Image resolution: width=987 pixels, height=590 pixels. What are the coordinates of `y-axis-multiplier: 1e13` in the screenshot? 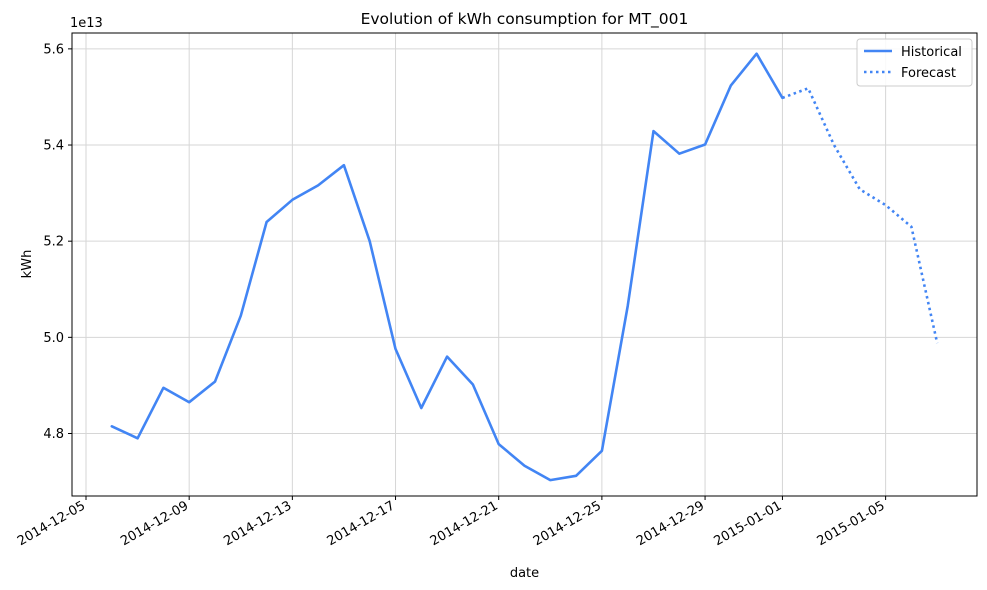 It's located at (86, 23).